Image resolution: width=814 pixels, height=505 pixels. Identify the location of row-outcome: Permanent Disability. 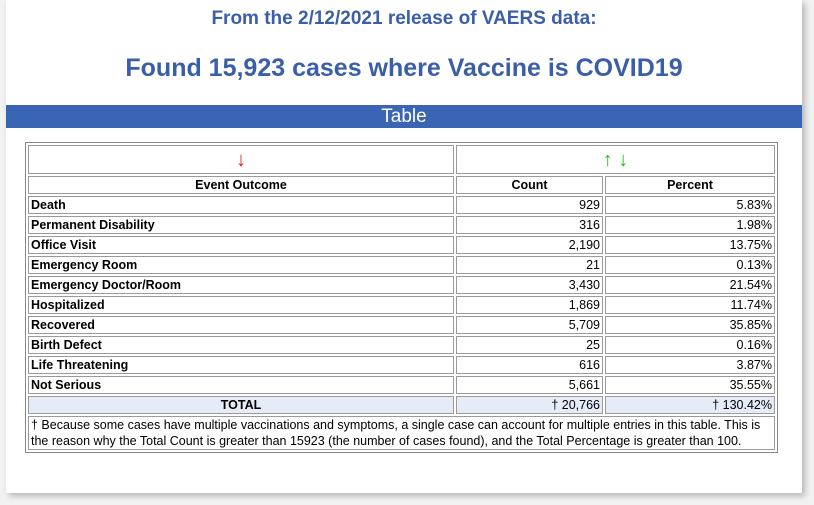
(241, 225).